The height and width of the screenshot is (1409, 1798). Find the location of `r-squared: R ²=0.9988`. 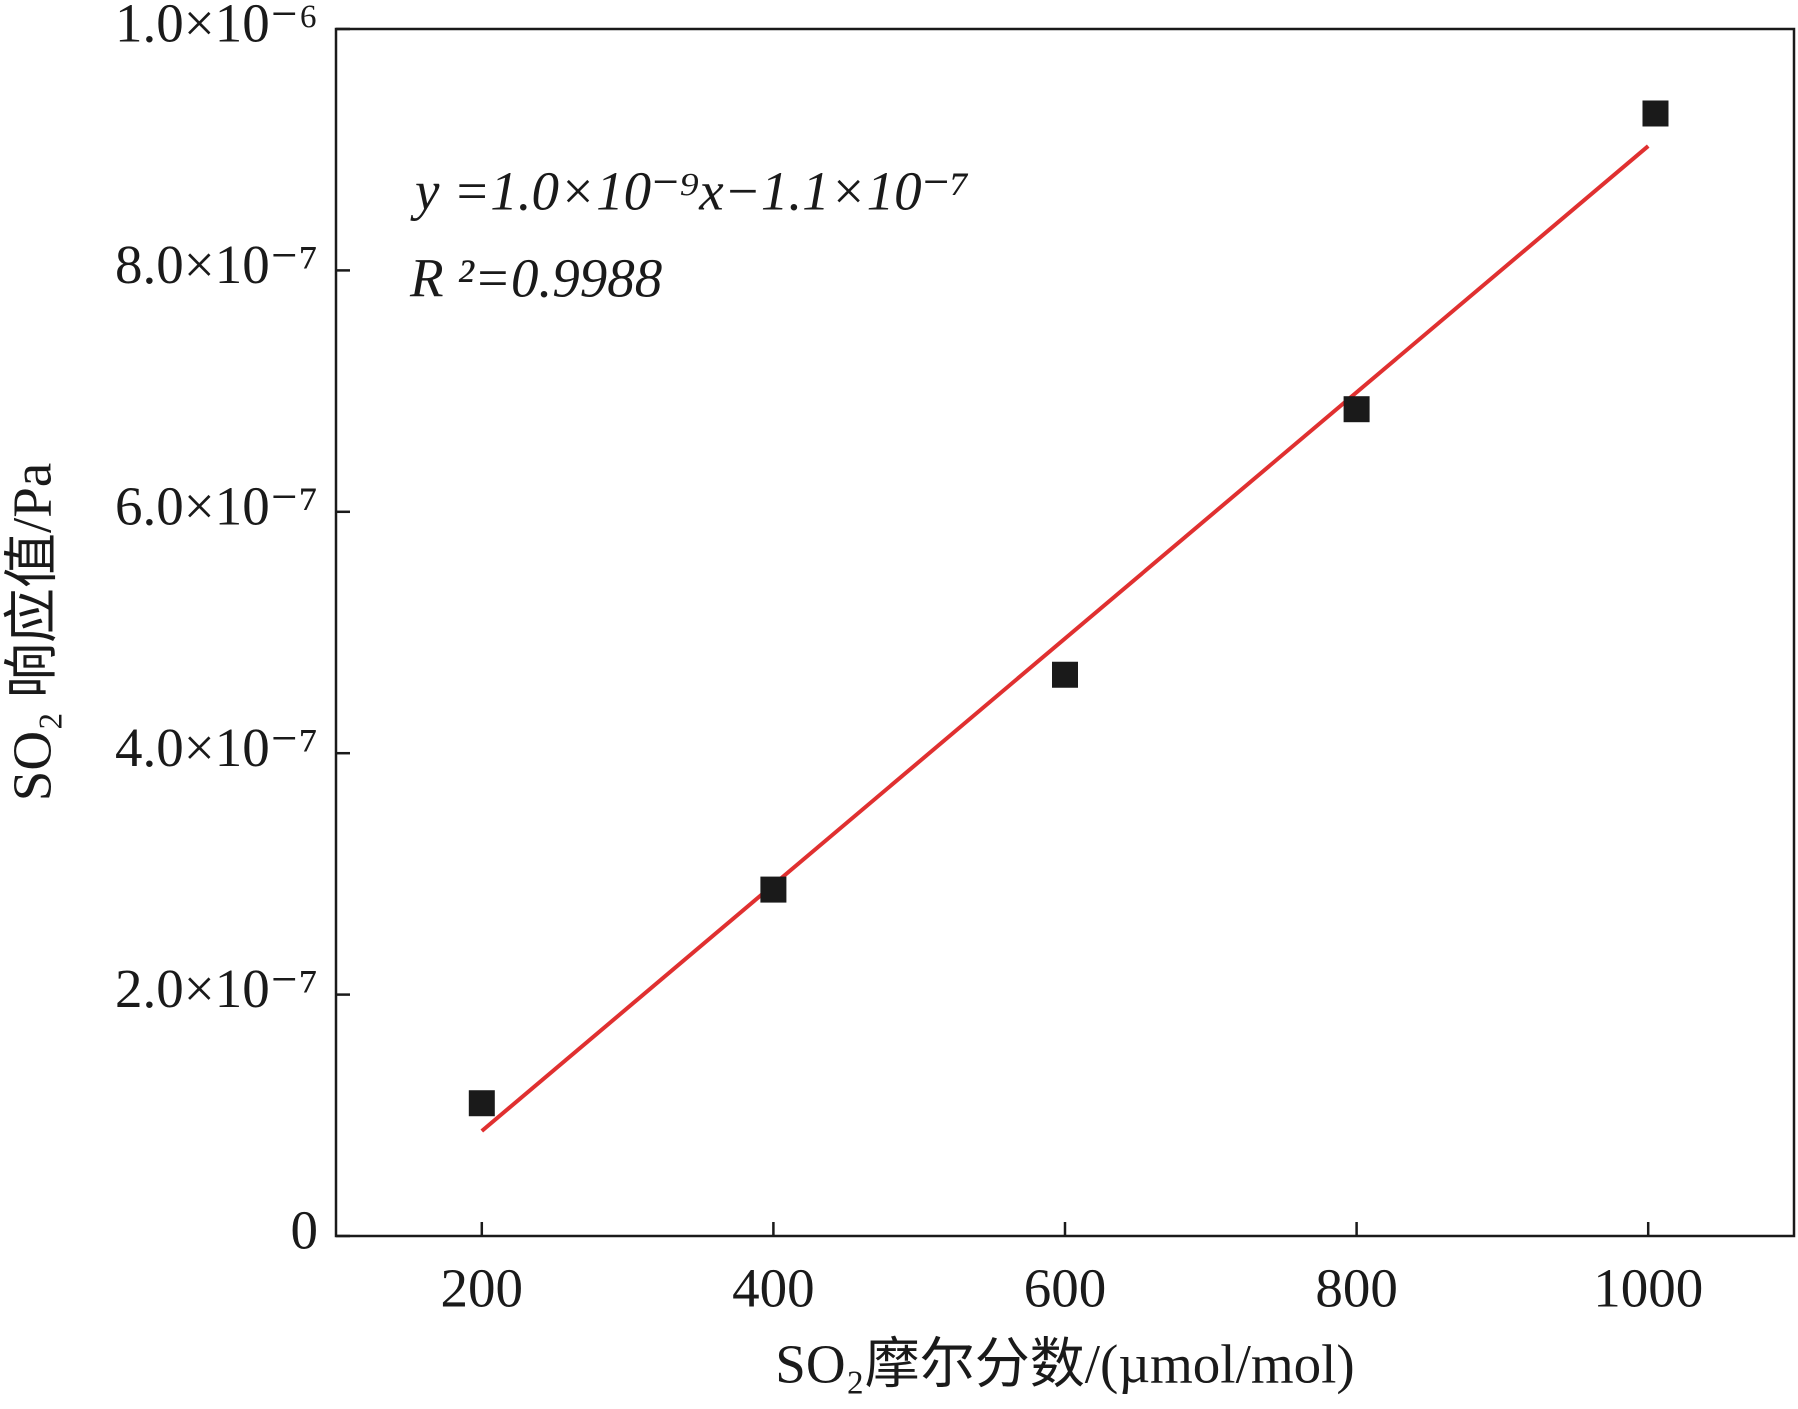

r-squared: R ²=0.9988 is located at coordinates (535, 278).